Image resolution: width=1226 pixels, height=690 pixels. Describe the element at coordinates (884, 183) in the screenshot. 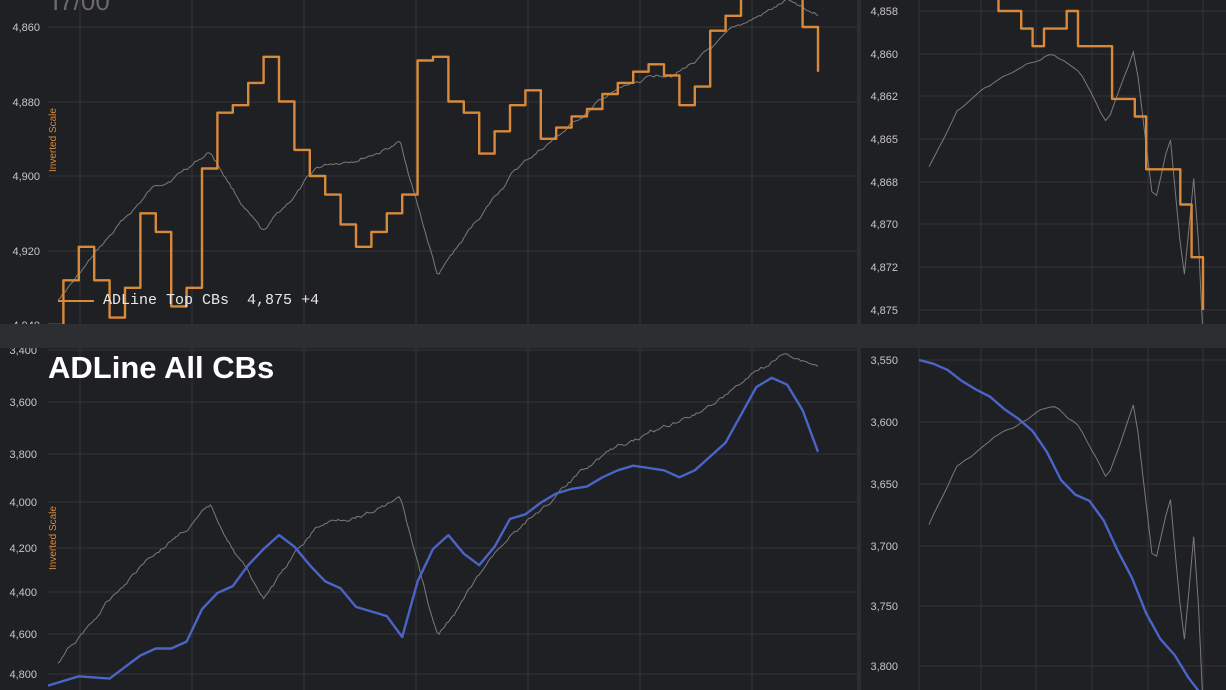

I see `y-tick-label: 4,868` at that location.